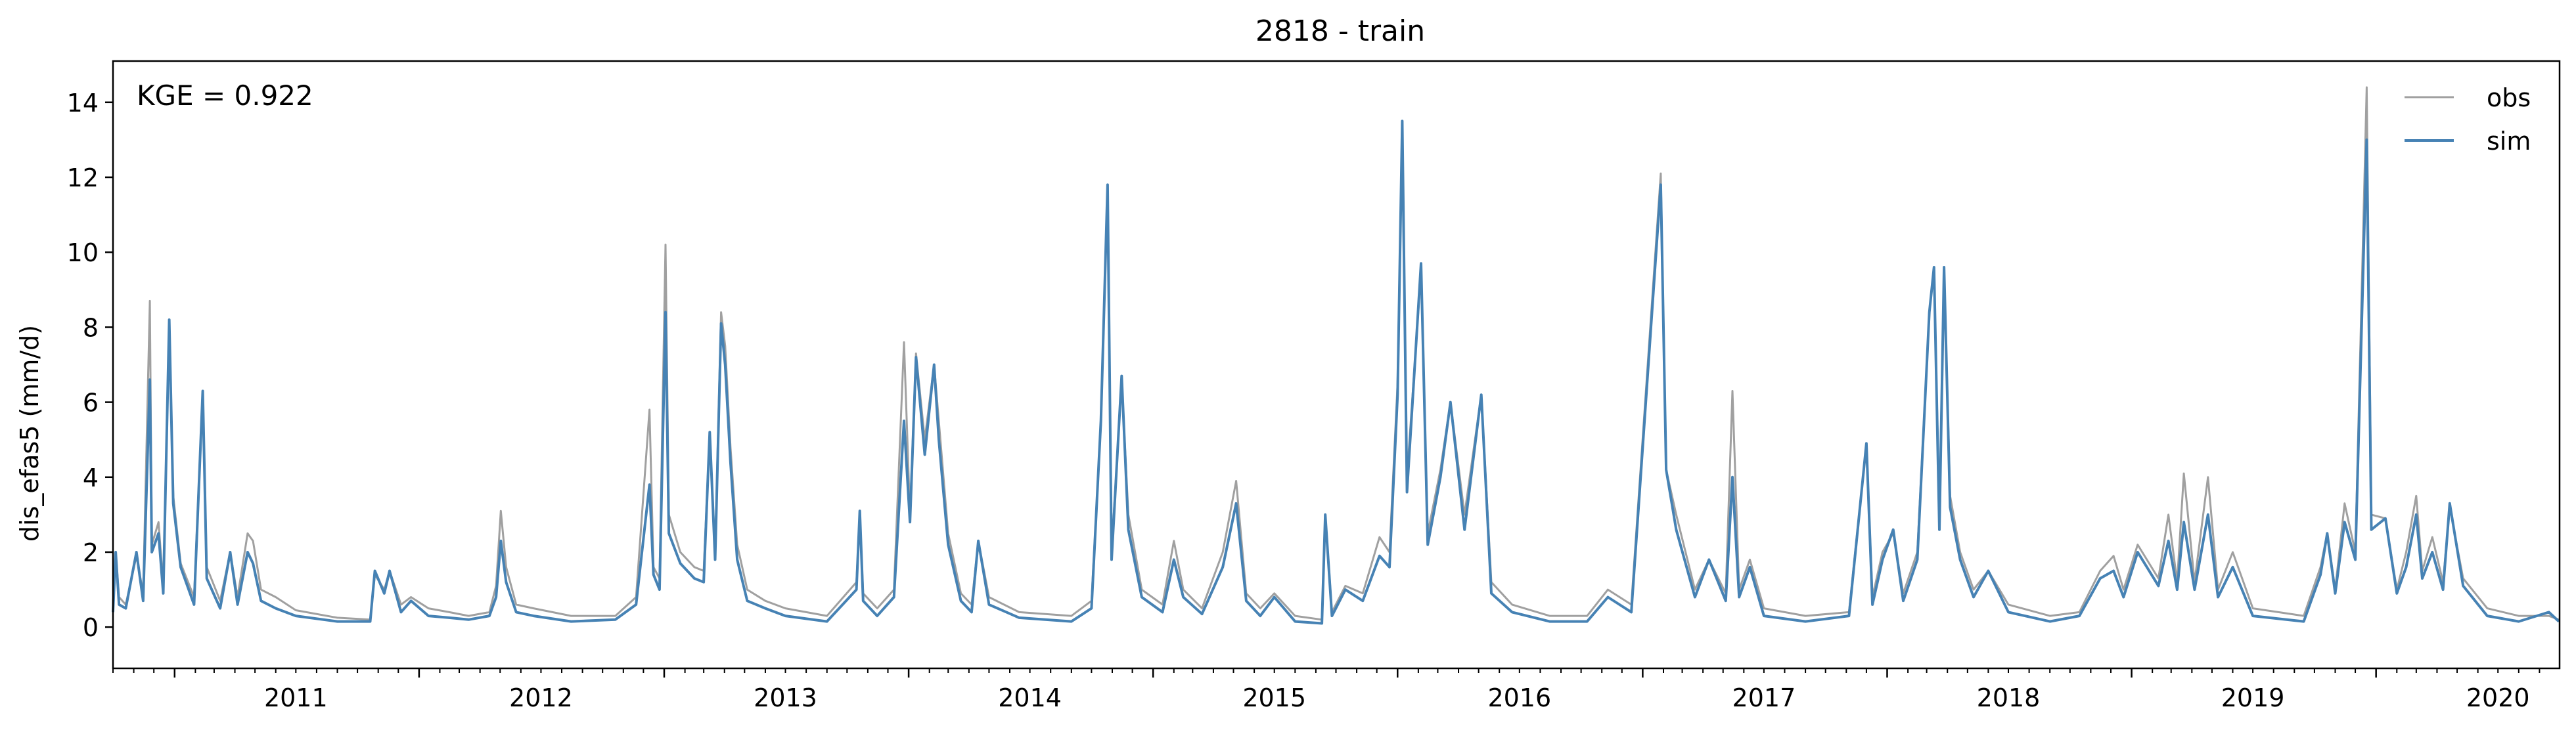  I want to click on x-tick-label: 2015, so click(1274, 697).